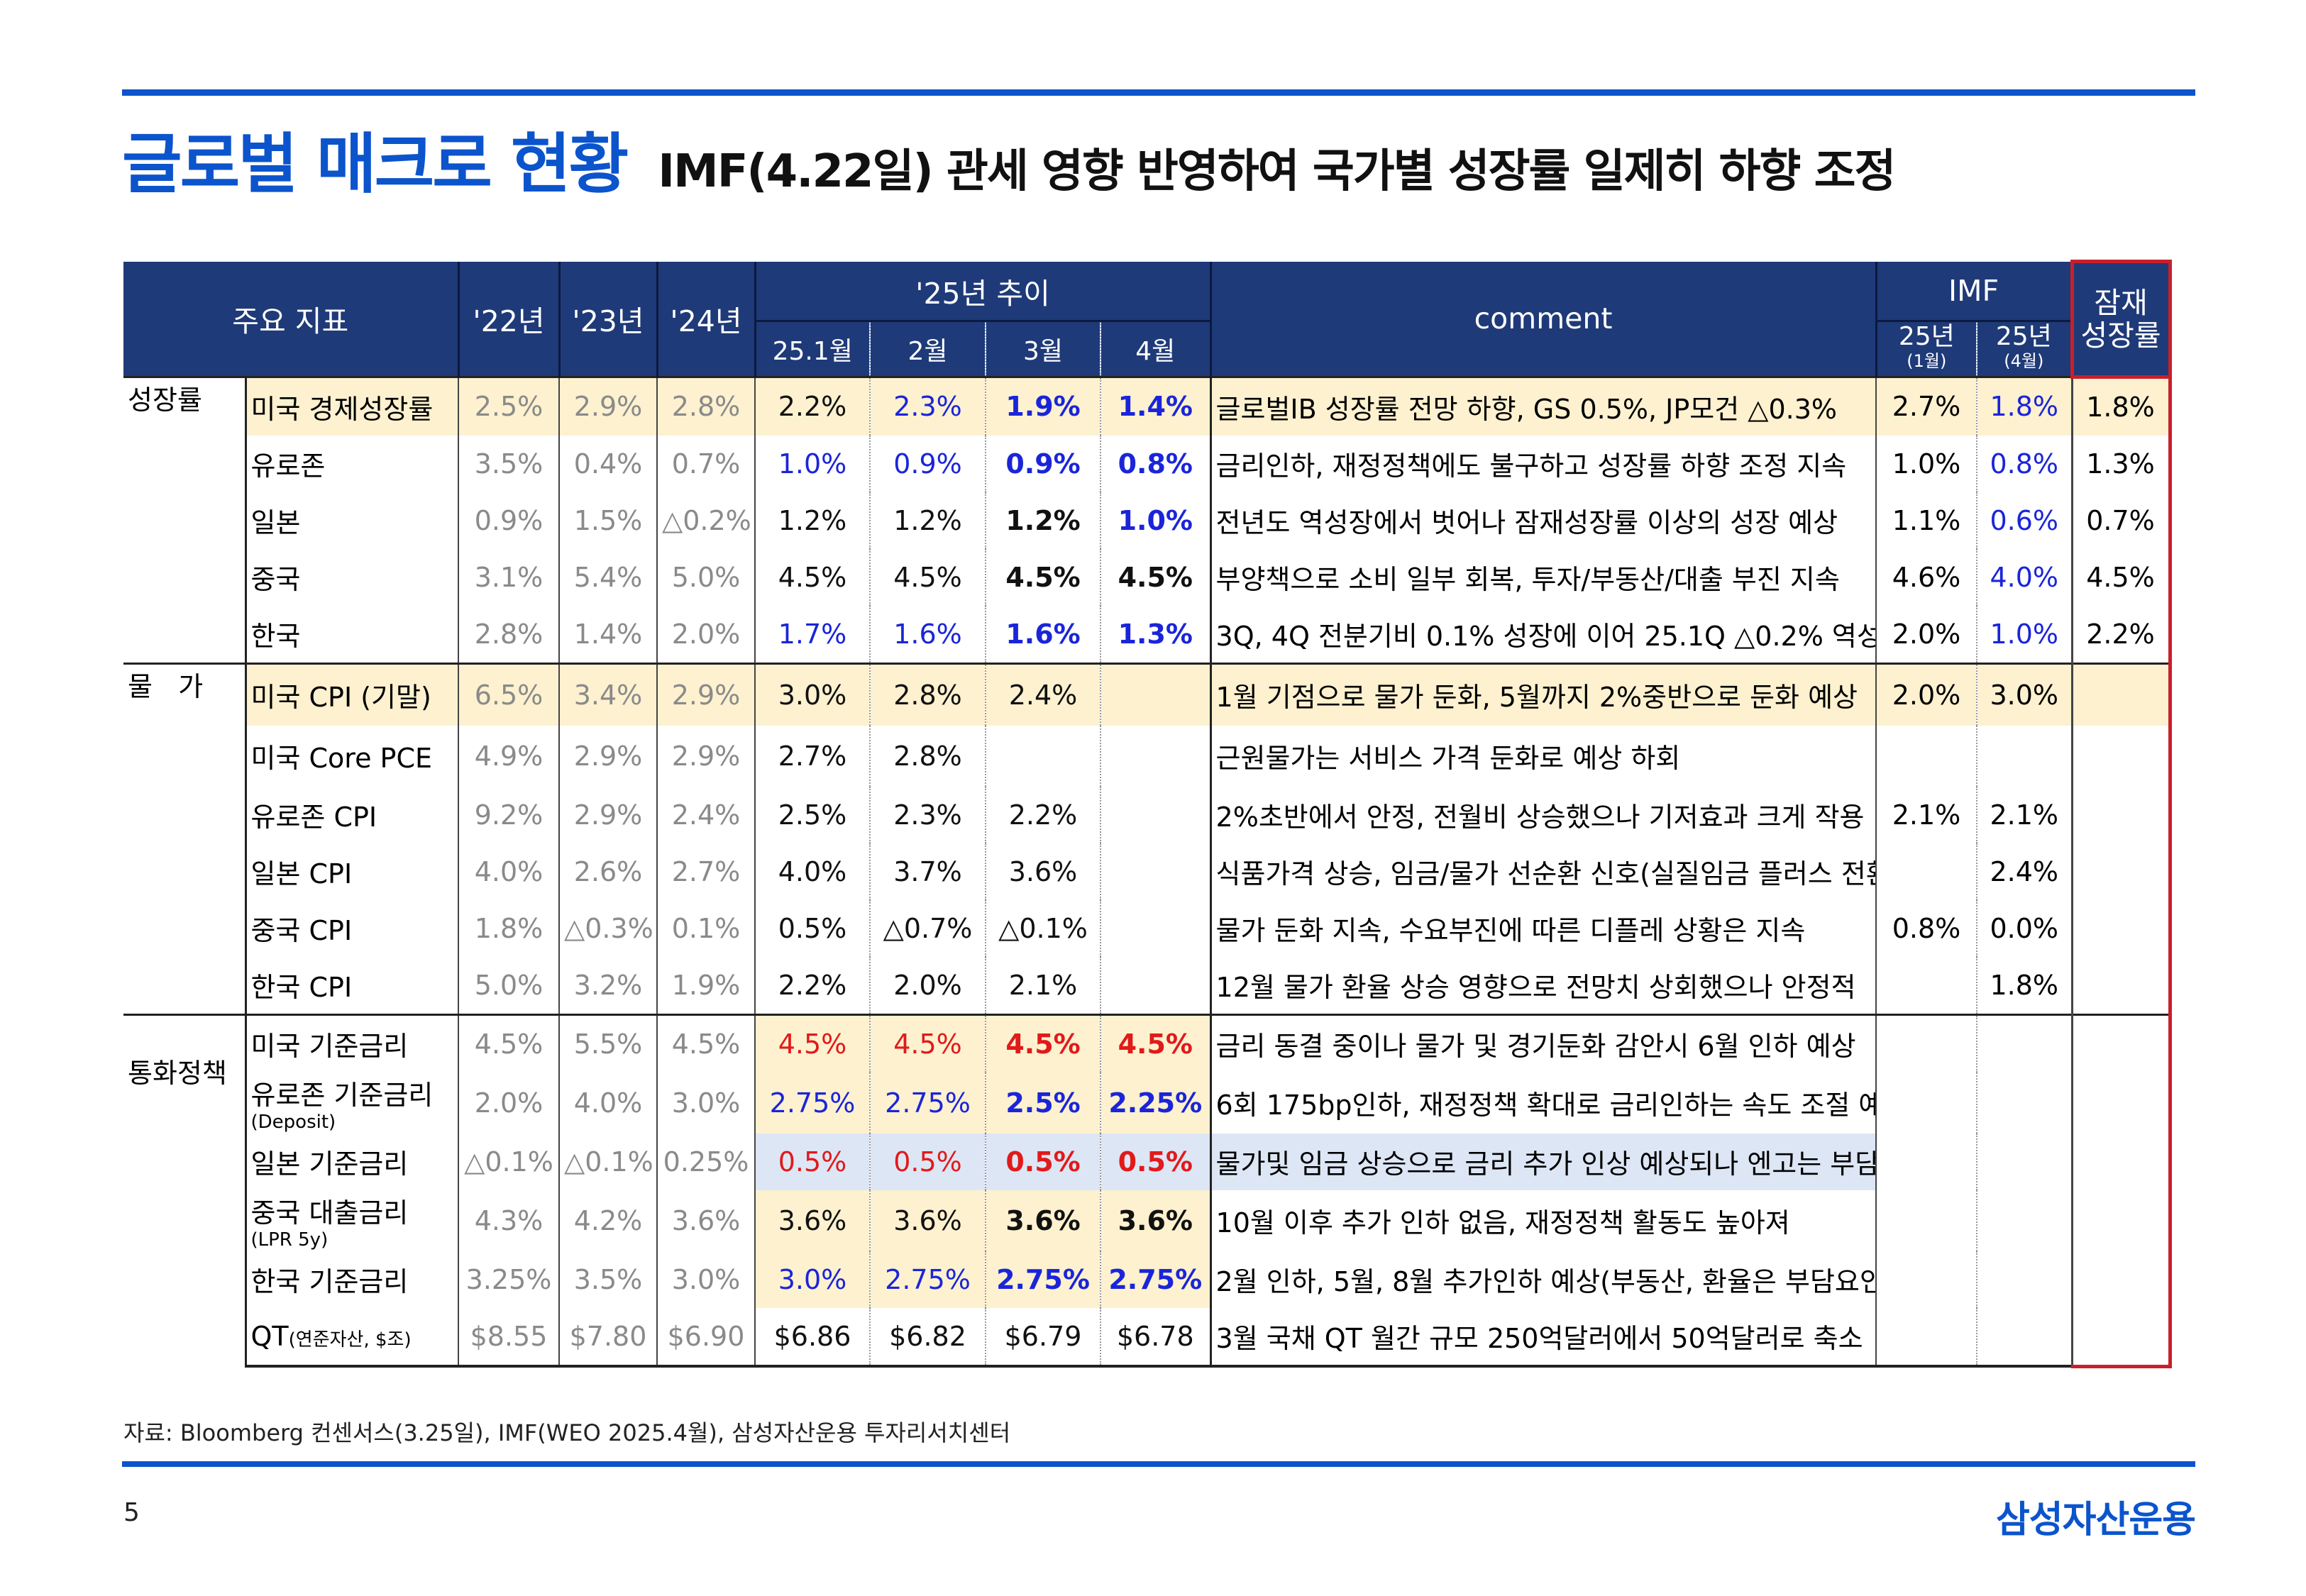  What do you see at coordinates (1927, 463) in the screenshot?
I see `cell-imf-jan: 1.0%` at bounding box center [1927, 463].